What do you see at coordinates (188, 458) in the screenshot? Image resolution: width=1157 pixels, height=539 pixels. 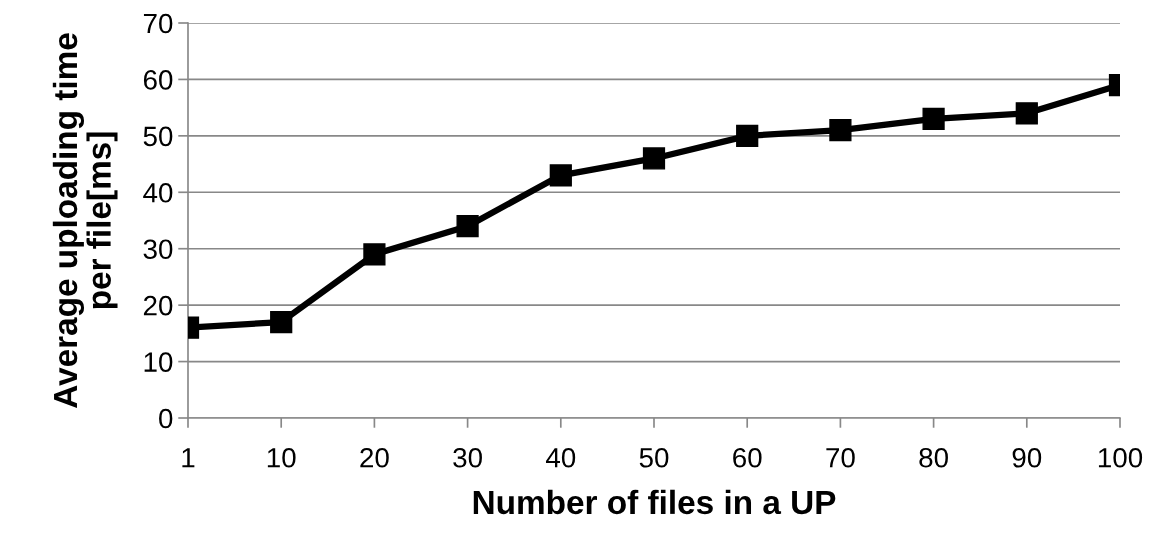 I see `x-tick-label: 1` at bounding box center [188, 458].